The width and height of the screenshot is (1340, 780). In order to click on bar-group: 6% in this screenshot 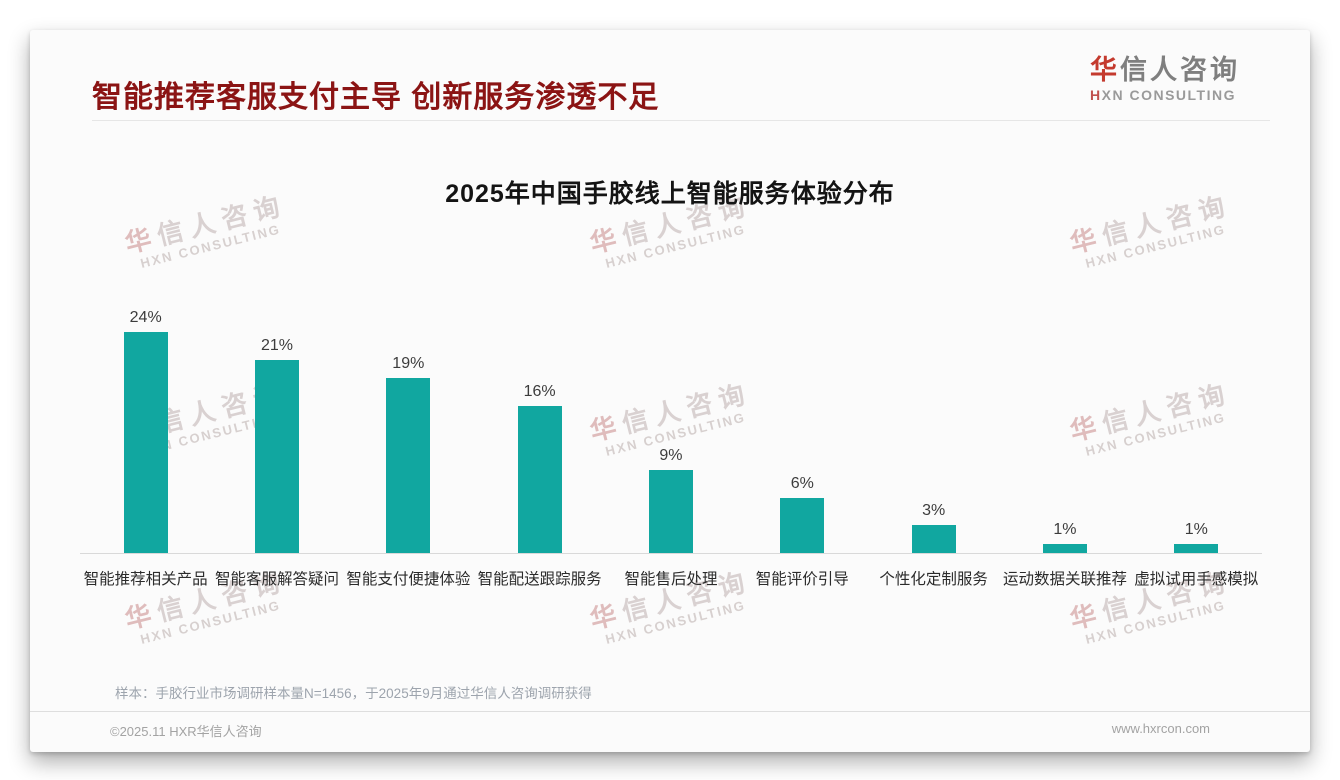, I will do `click(802, 418)`.